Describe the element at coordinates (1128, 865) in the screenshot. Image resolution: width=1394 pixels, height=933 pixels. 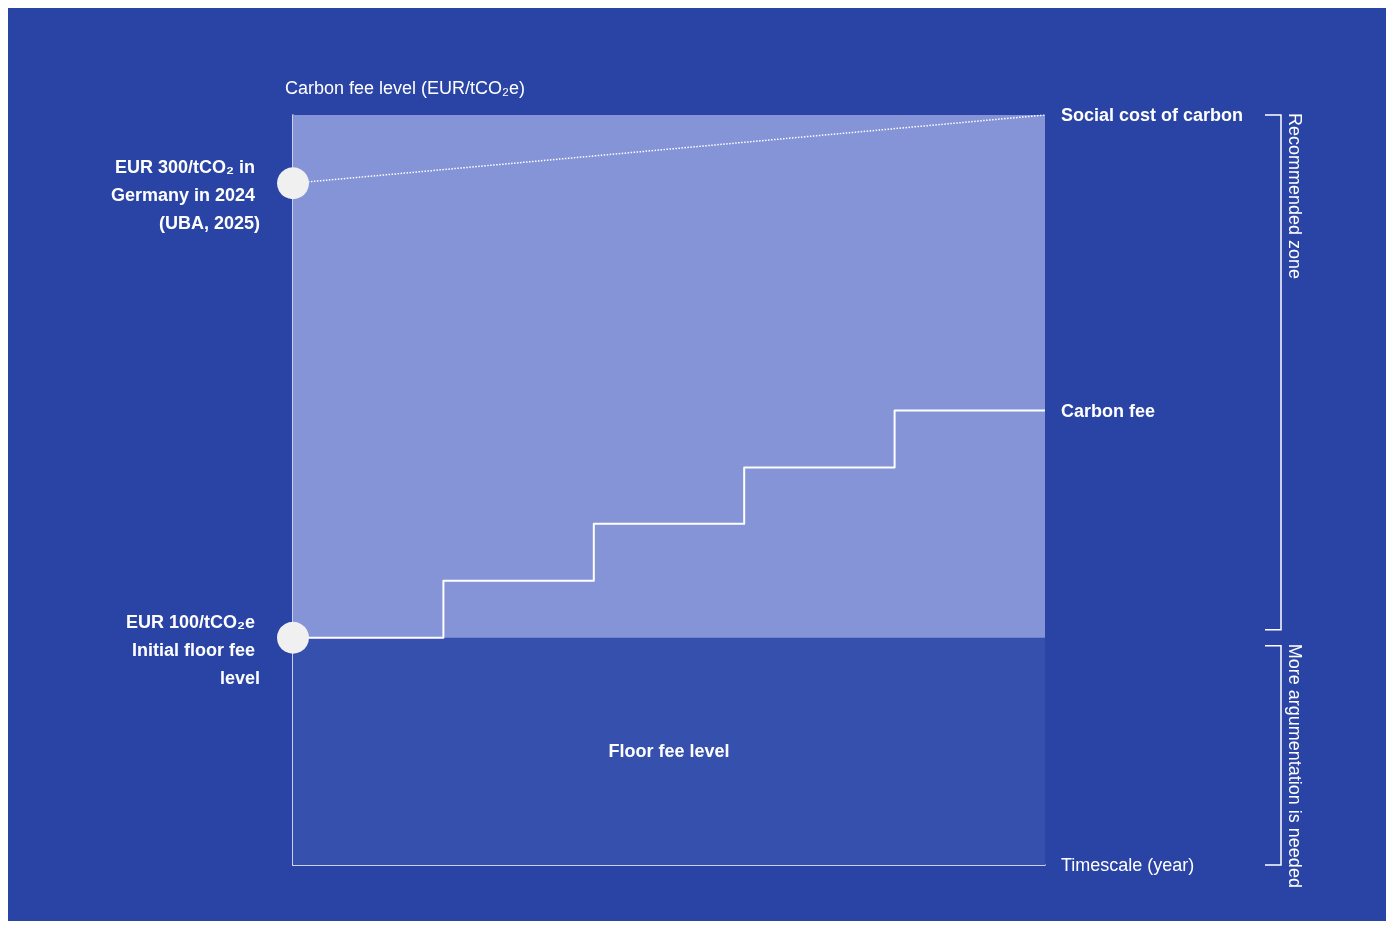
I see `x-axis-title: Timescale (year)` at that location.